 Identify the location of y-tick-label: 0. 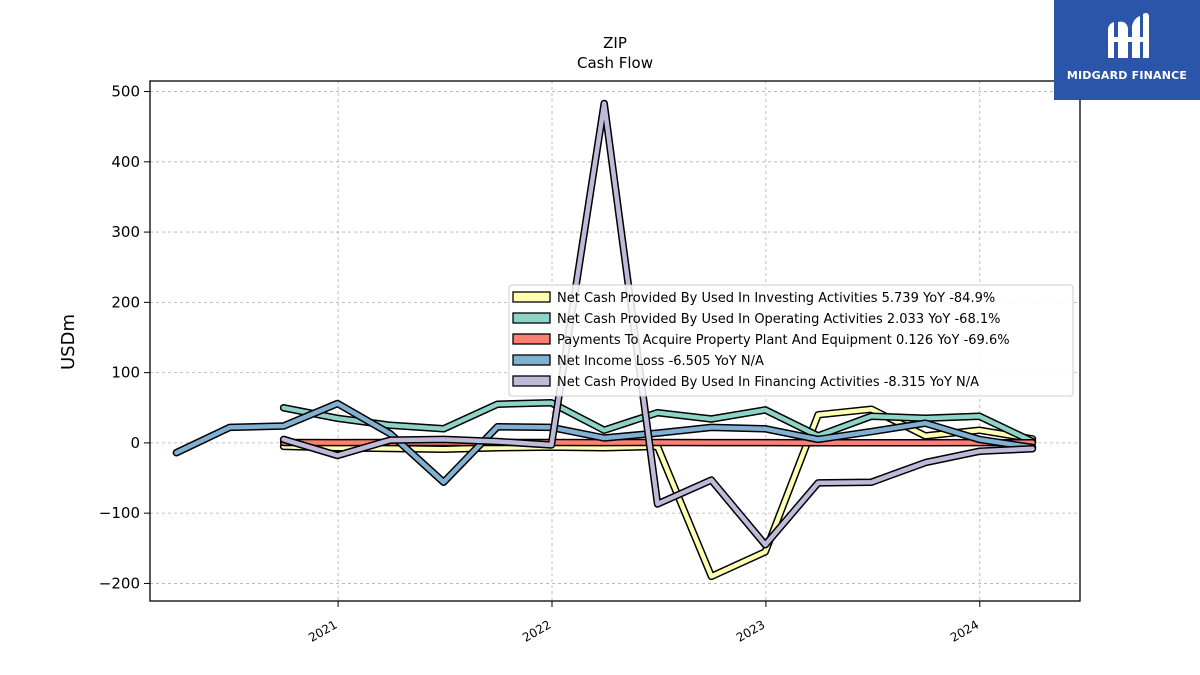
(135, 443).